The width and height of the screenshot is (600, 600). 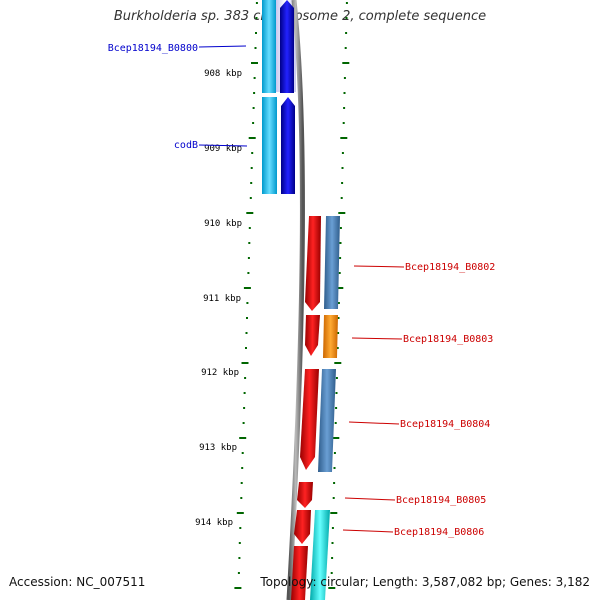 I want to click on gene-label-Bcep18194_B0802: Bcep18194_B0802, so click(x=450, y=267).